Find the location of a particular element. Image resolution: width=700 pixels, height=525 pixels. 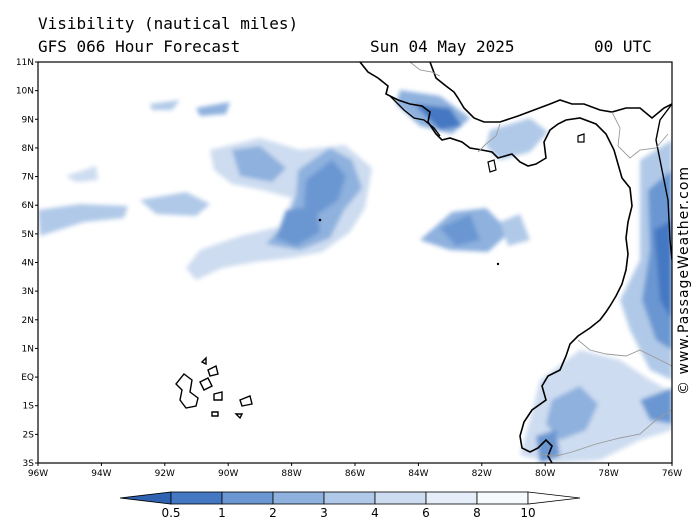

colorbar-label: 4 is located at coordinates (375, 513).